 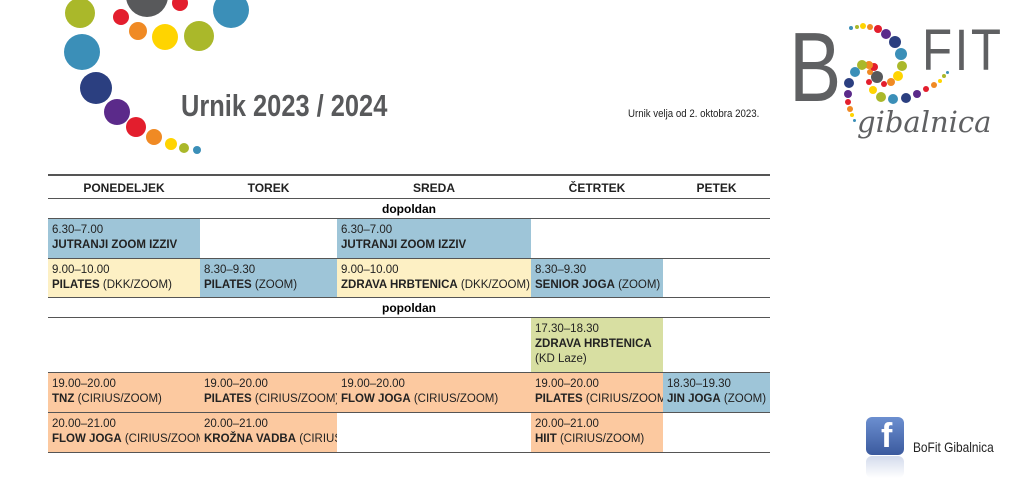 I want to click on class-time: 20.00–21.00, so click(x=236, y=424).